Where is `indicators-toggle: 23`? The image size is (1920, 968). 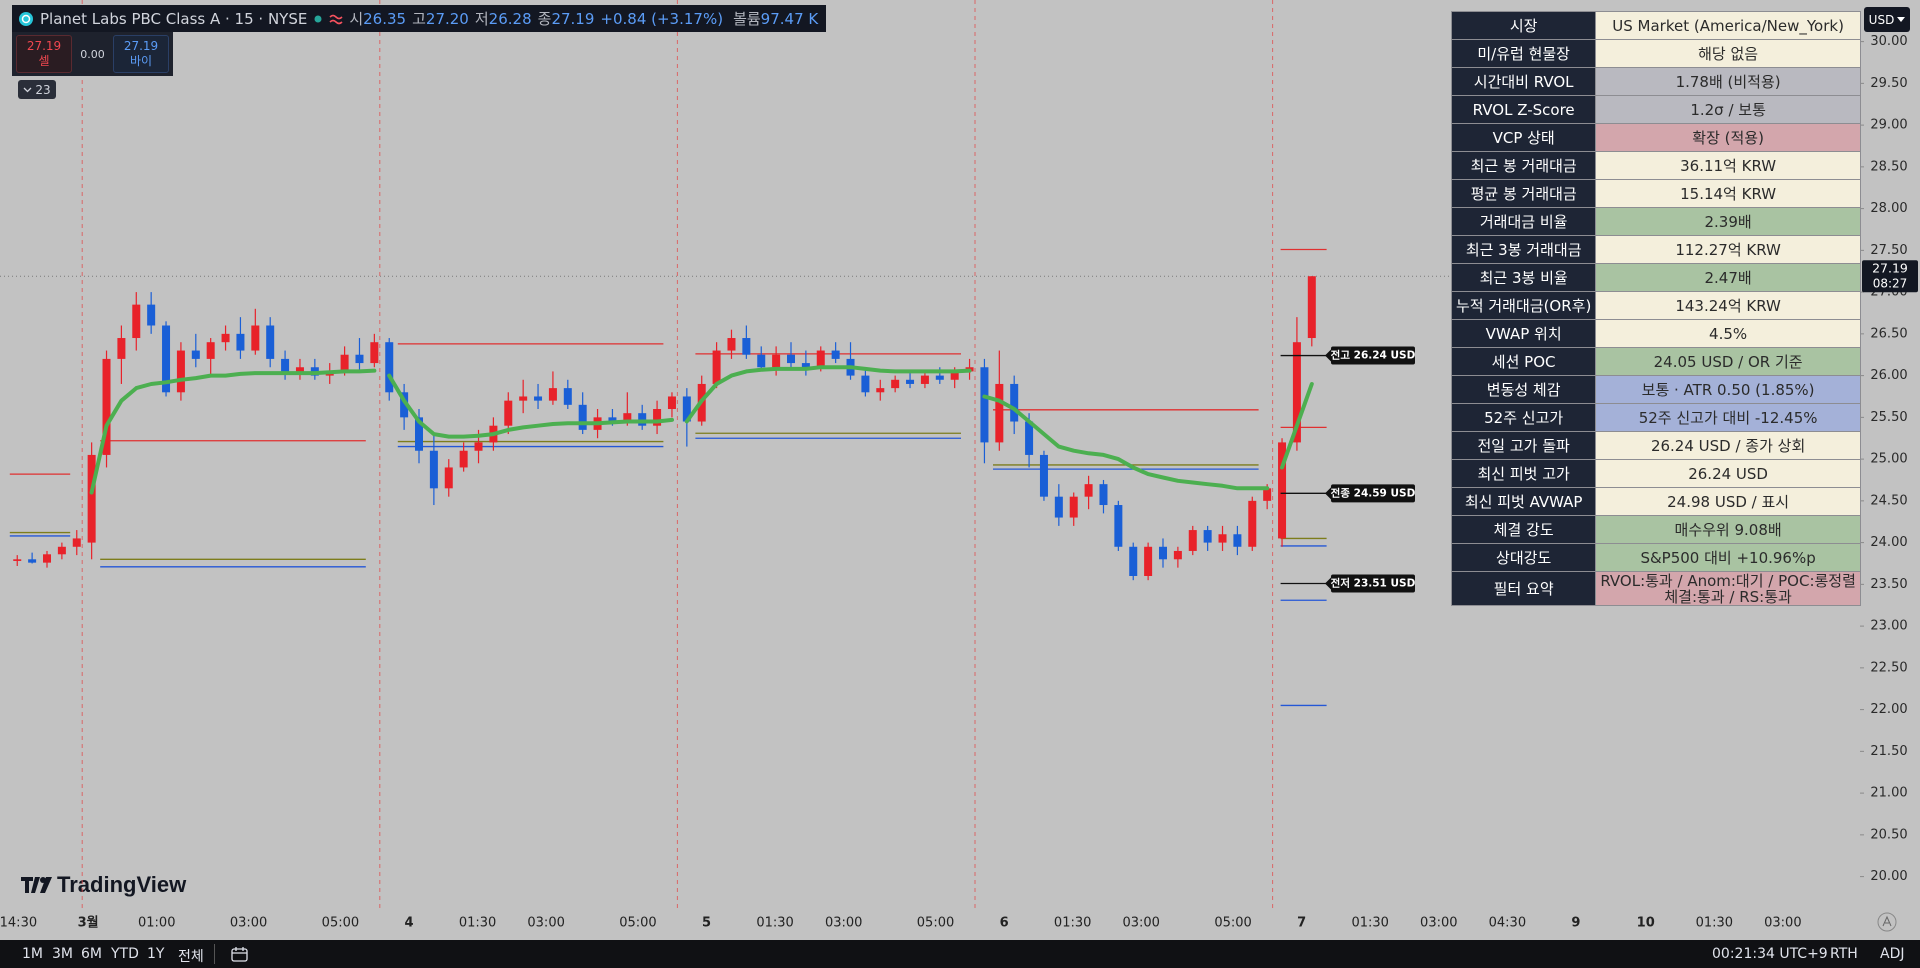
indicators-toggle: 23 is located at coordinates (37, 89).